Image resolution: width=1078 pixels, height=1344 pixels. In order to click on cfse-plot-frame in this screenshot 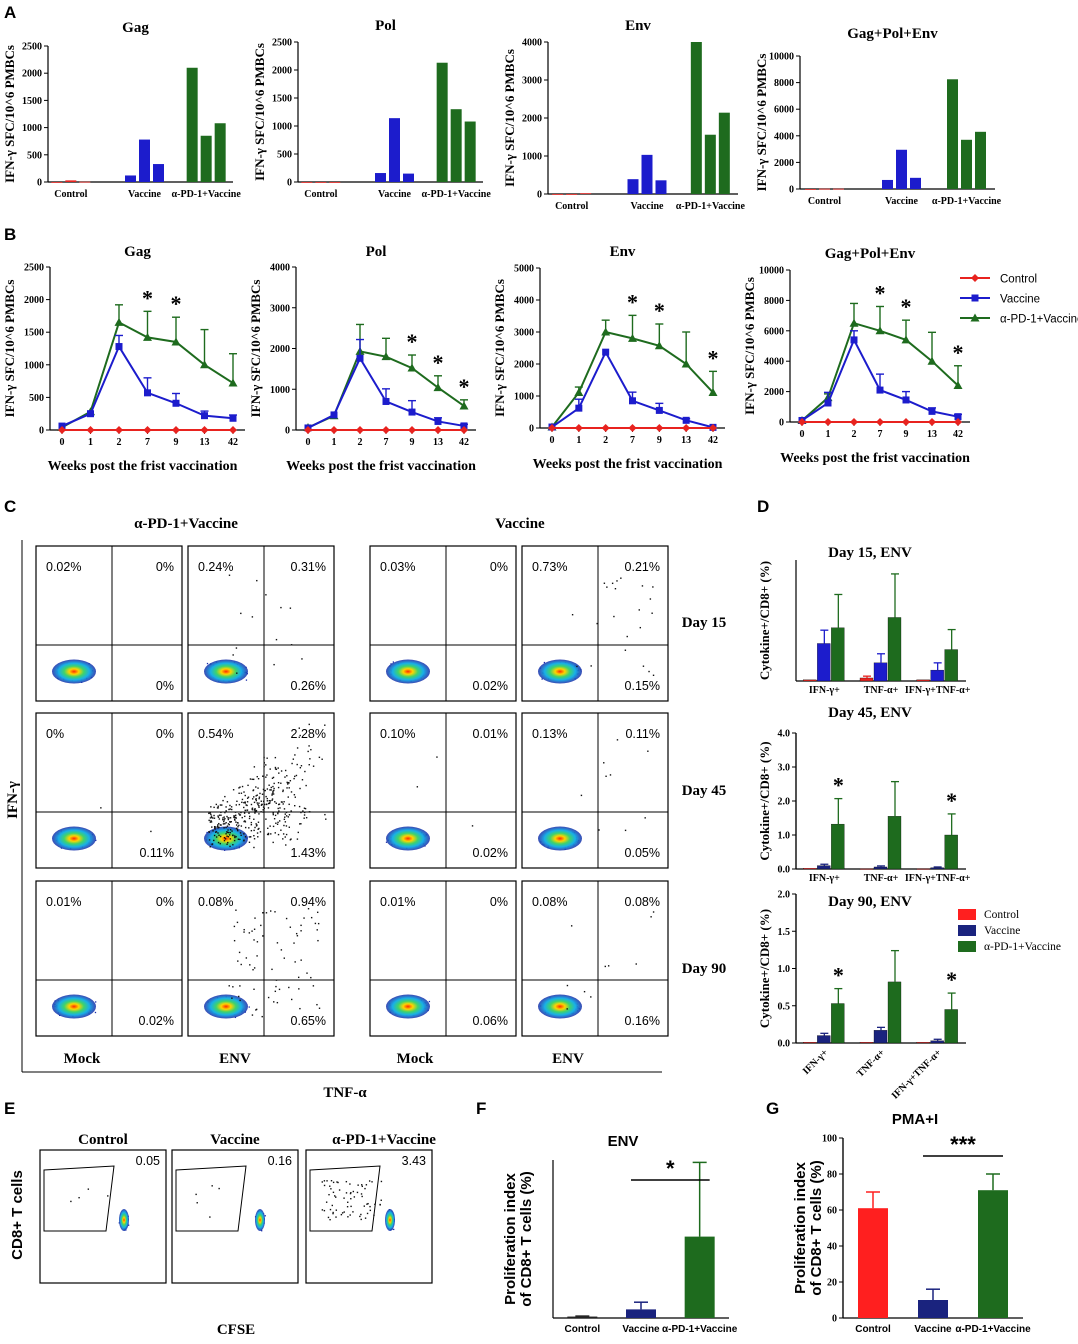, I will do `click(369, 1216)`.